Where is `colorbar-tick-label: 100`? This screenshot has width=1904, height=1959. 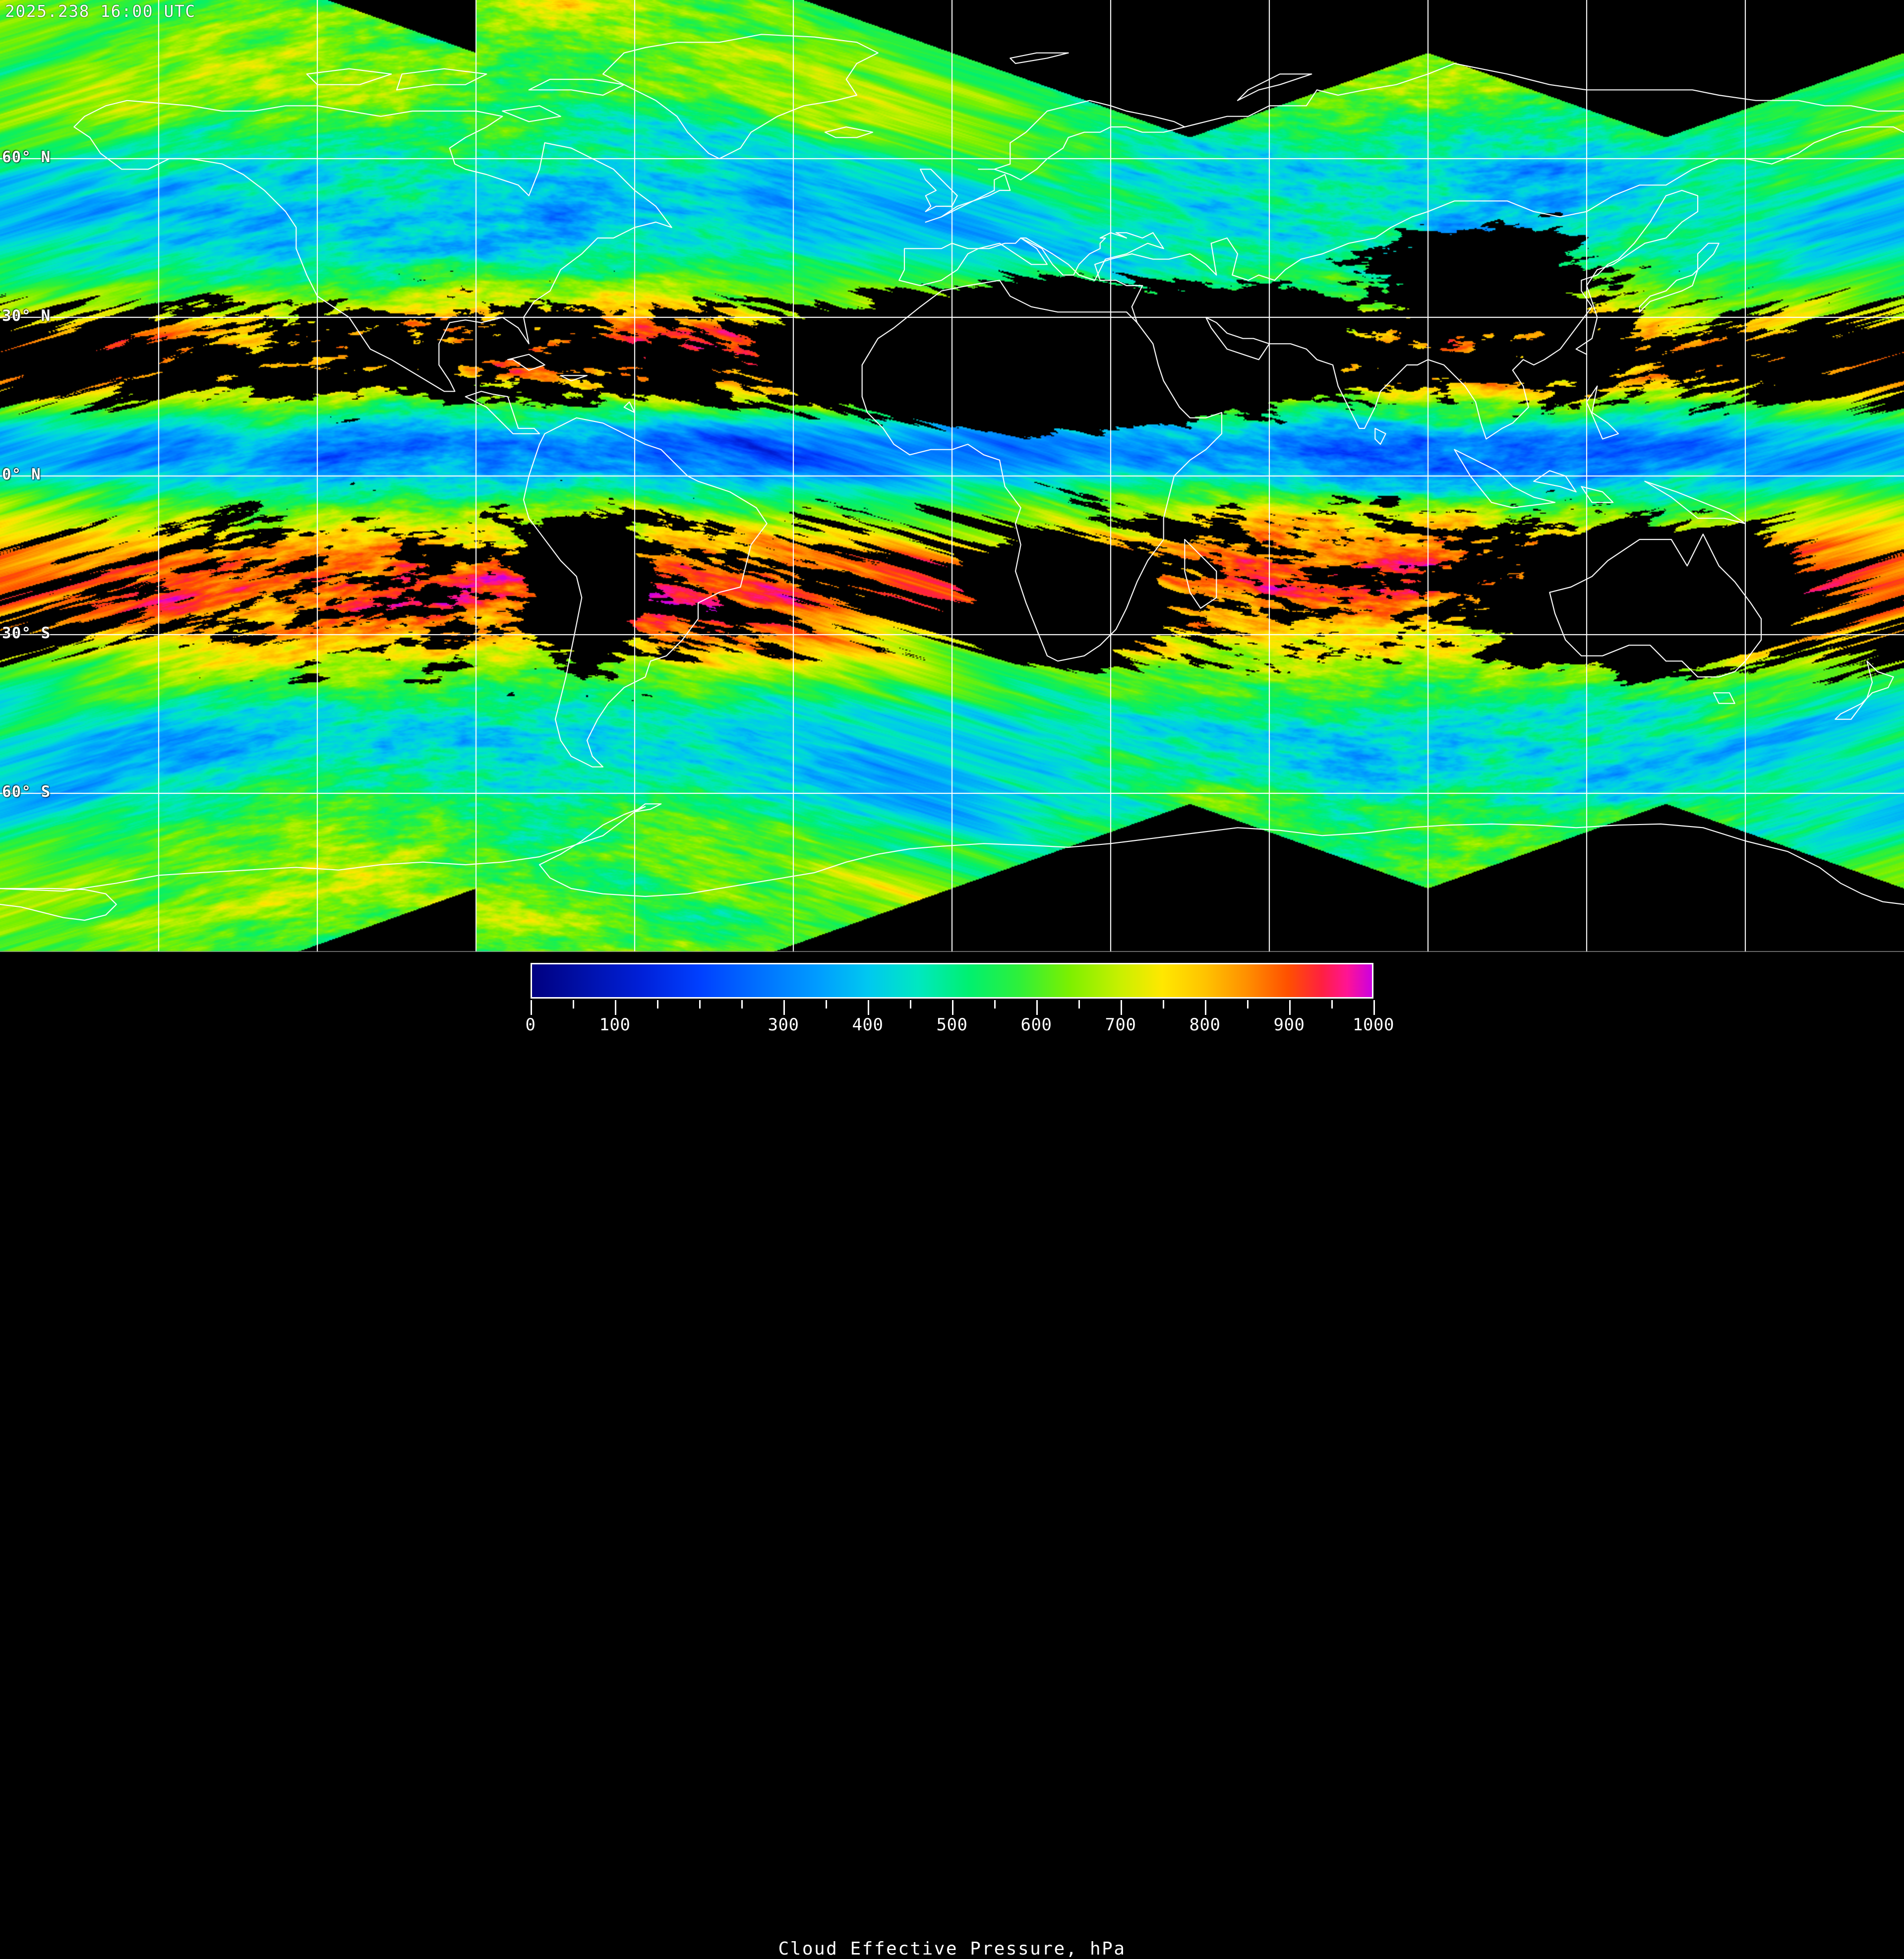
colorbar-tick-label: 100 is located at coordinates (615, 1025).